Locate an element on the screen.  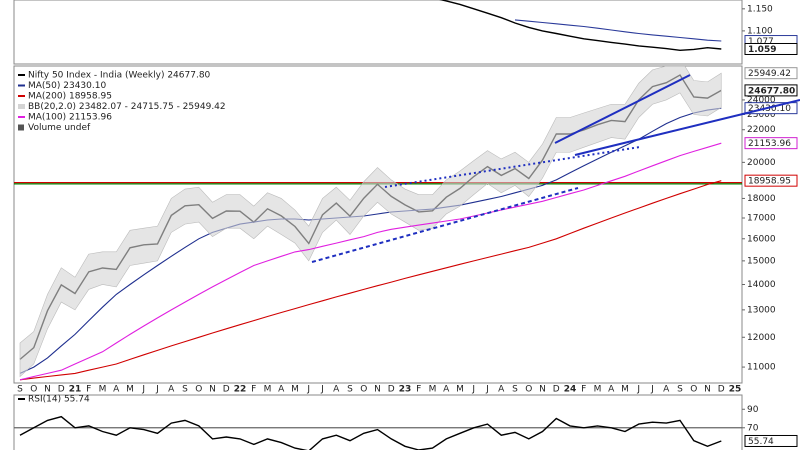
y-tick-label: 18000 is located at coordinates (761, 199).